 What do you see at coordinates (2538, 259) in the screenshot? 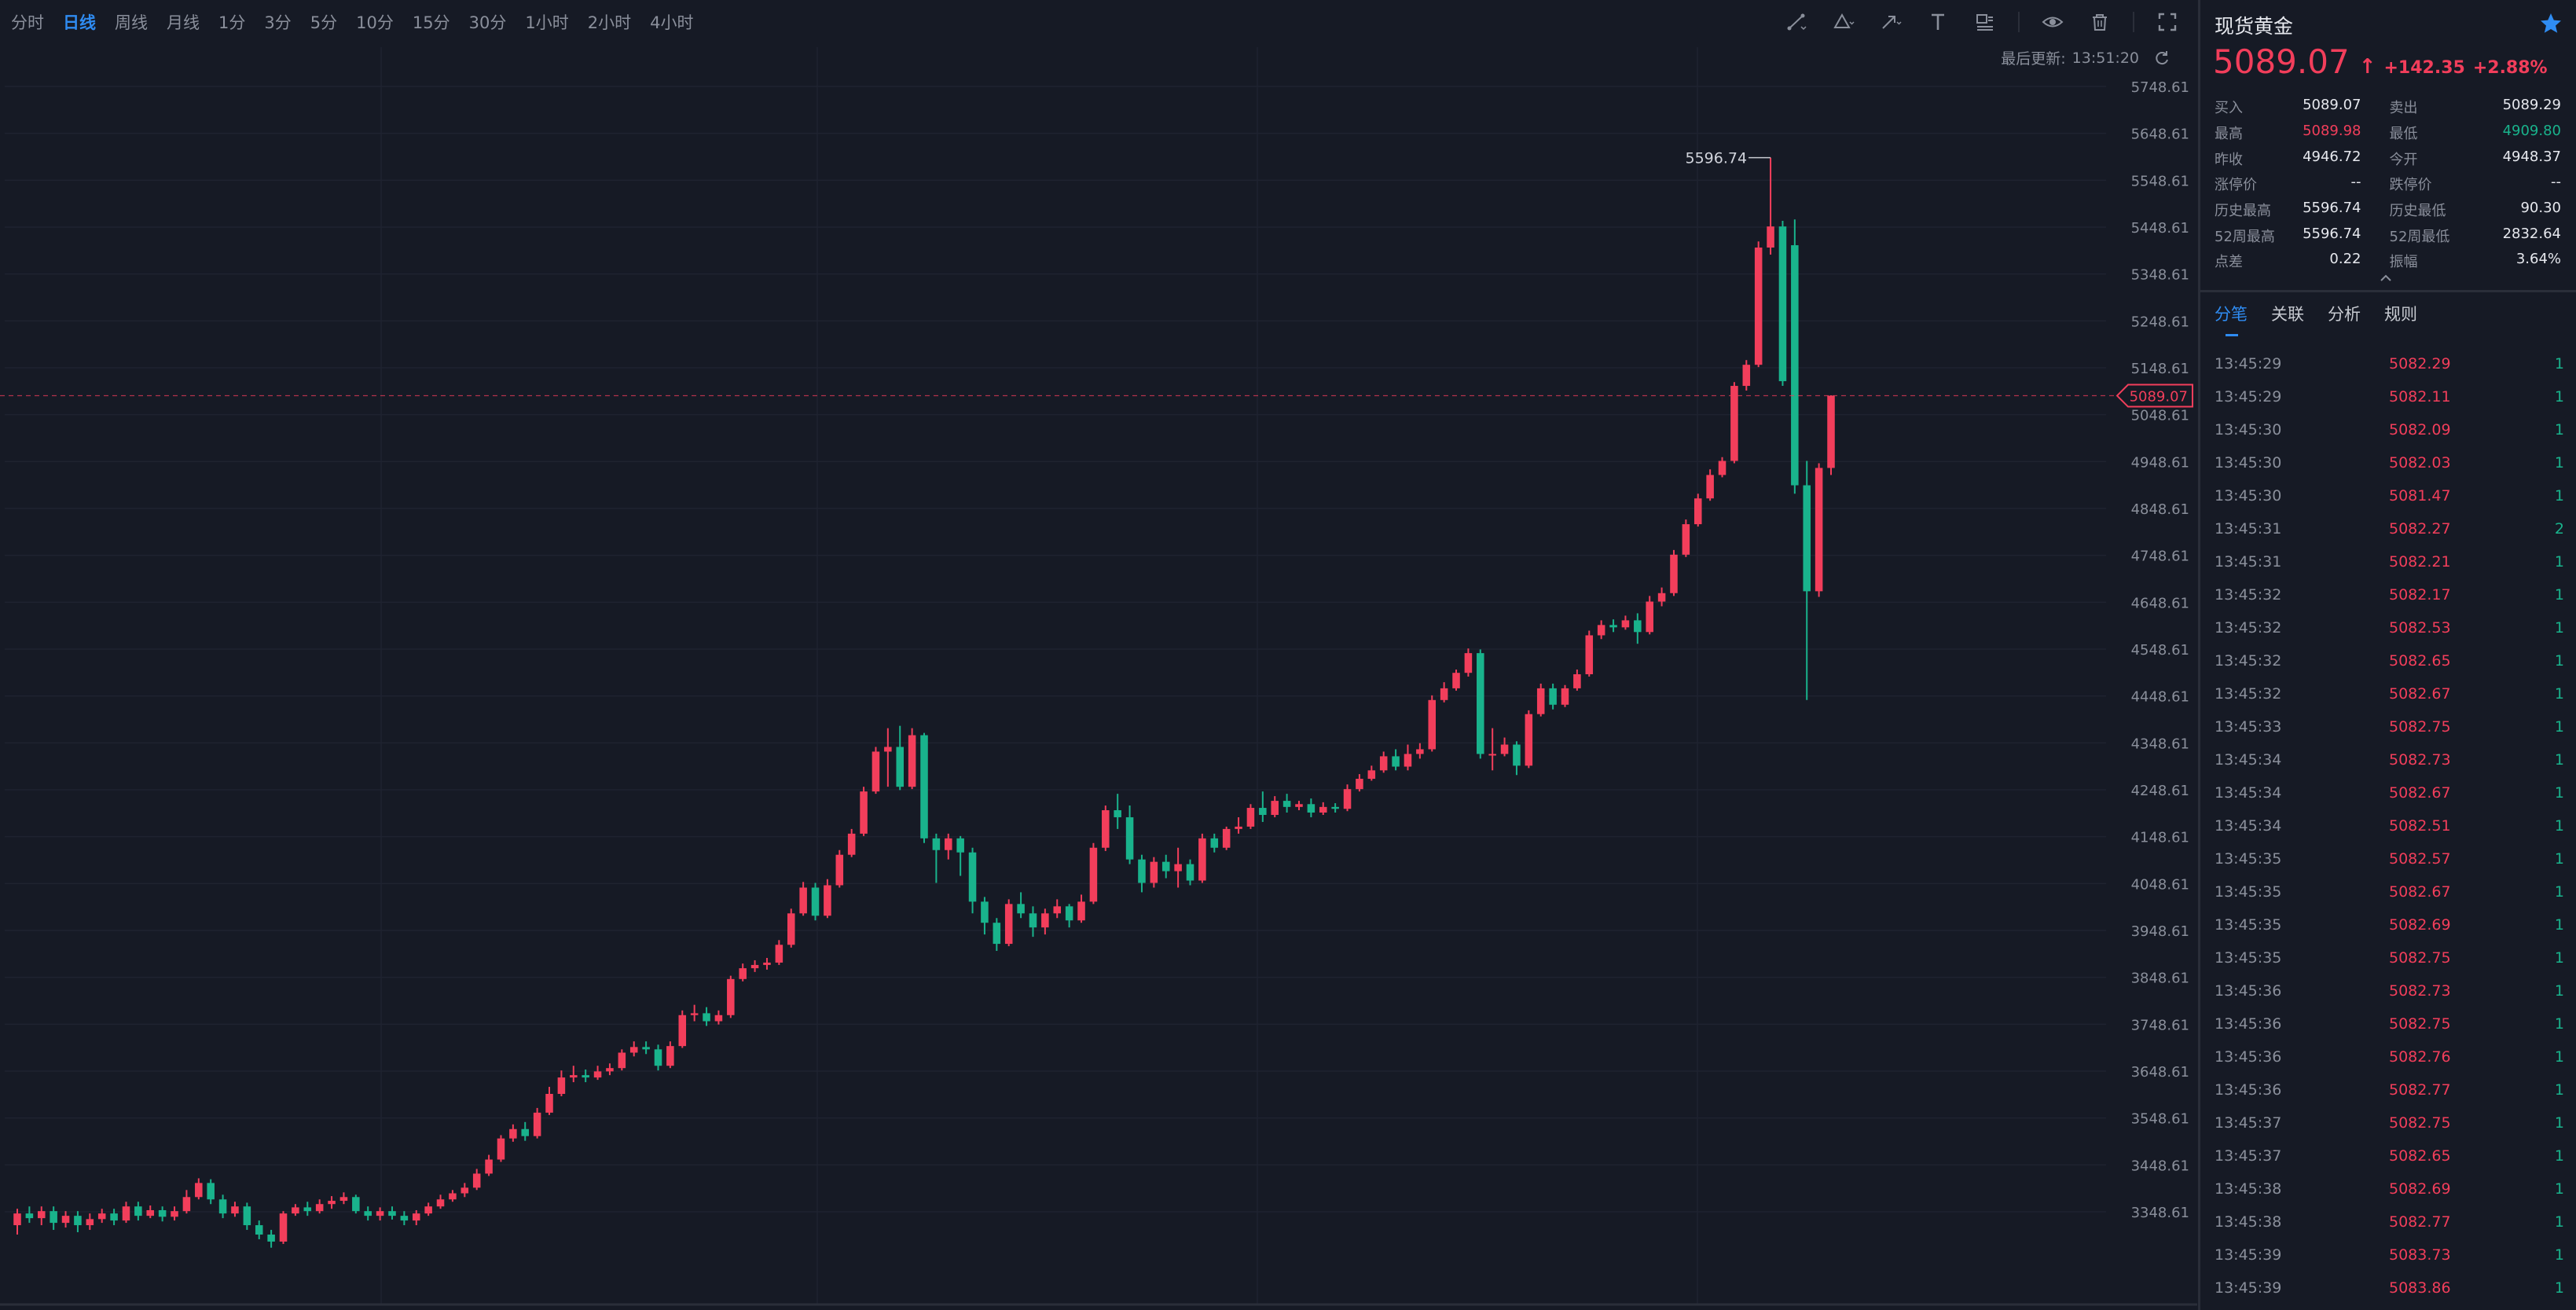
I see `stat-value: 3.64%` at bounding box center [2538, 259].